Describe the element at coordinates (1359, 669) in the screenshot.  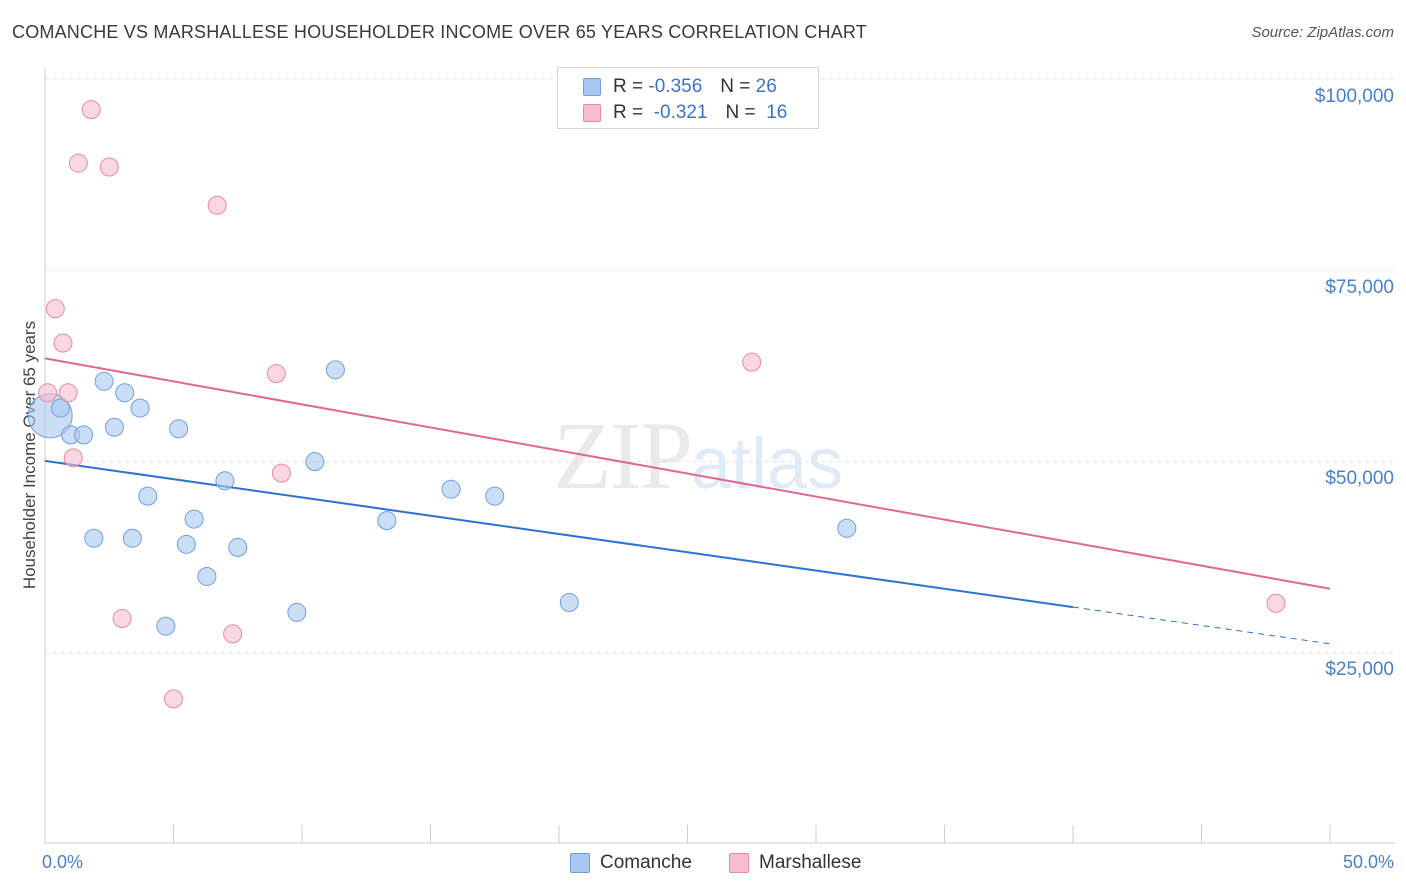
I see `y-tick-label-25000: $25,000` at that location.